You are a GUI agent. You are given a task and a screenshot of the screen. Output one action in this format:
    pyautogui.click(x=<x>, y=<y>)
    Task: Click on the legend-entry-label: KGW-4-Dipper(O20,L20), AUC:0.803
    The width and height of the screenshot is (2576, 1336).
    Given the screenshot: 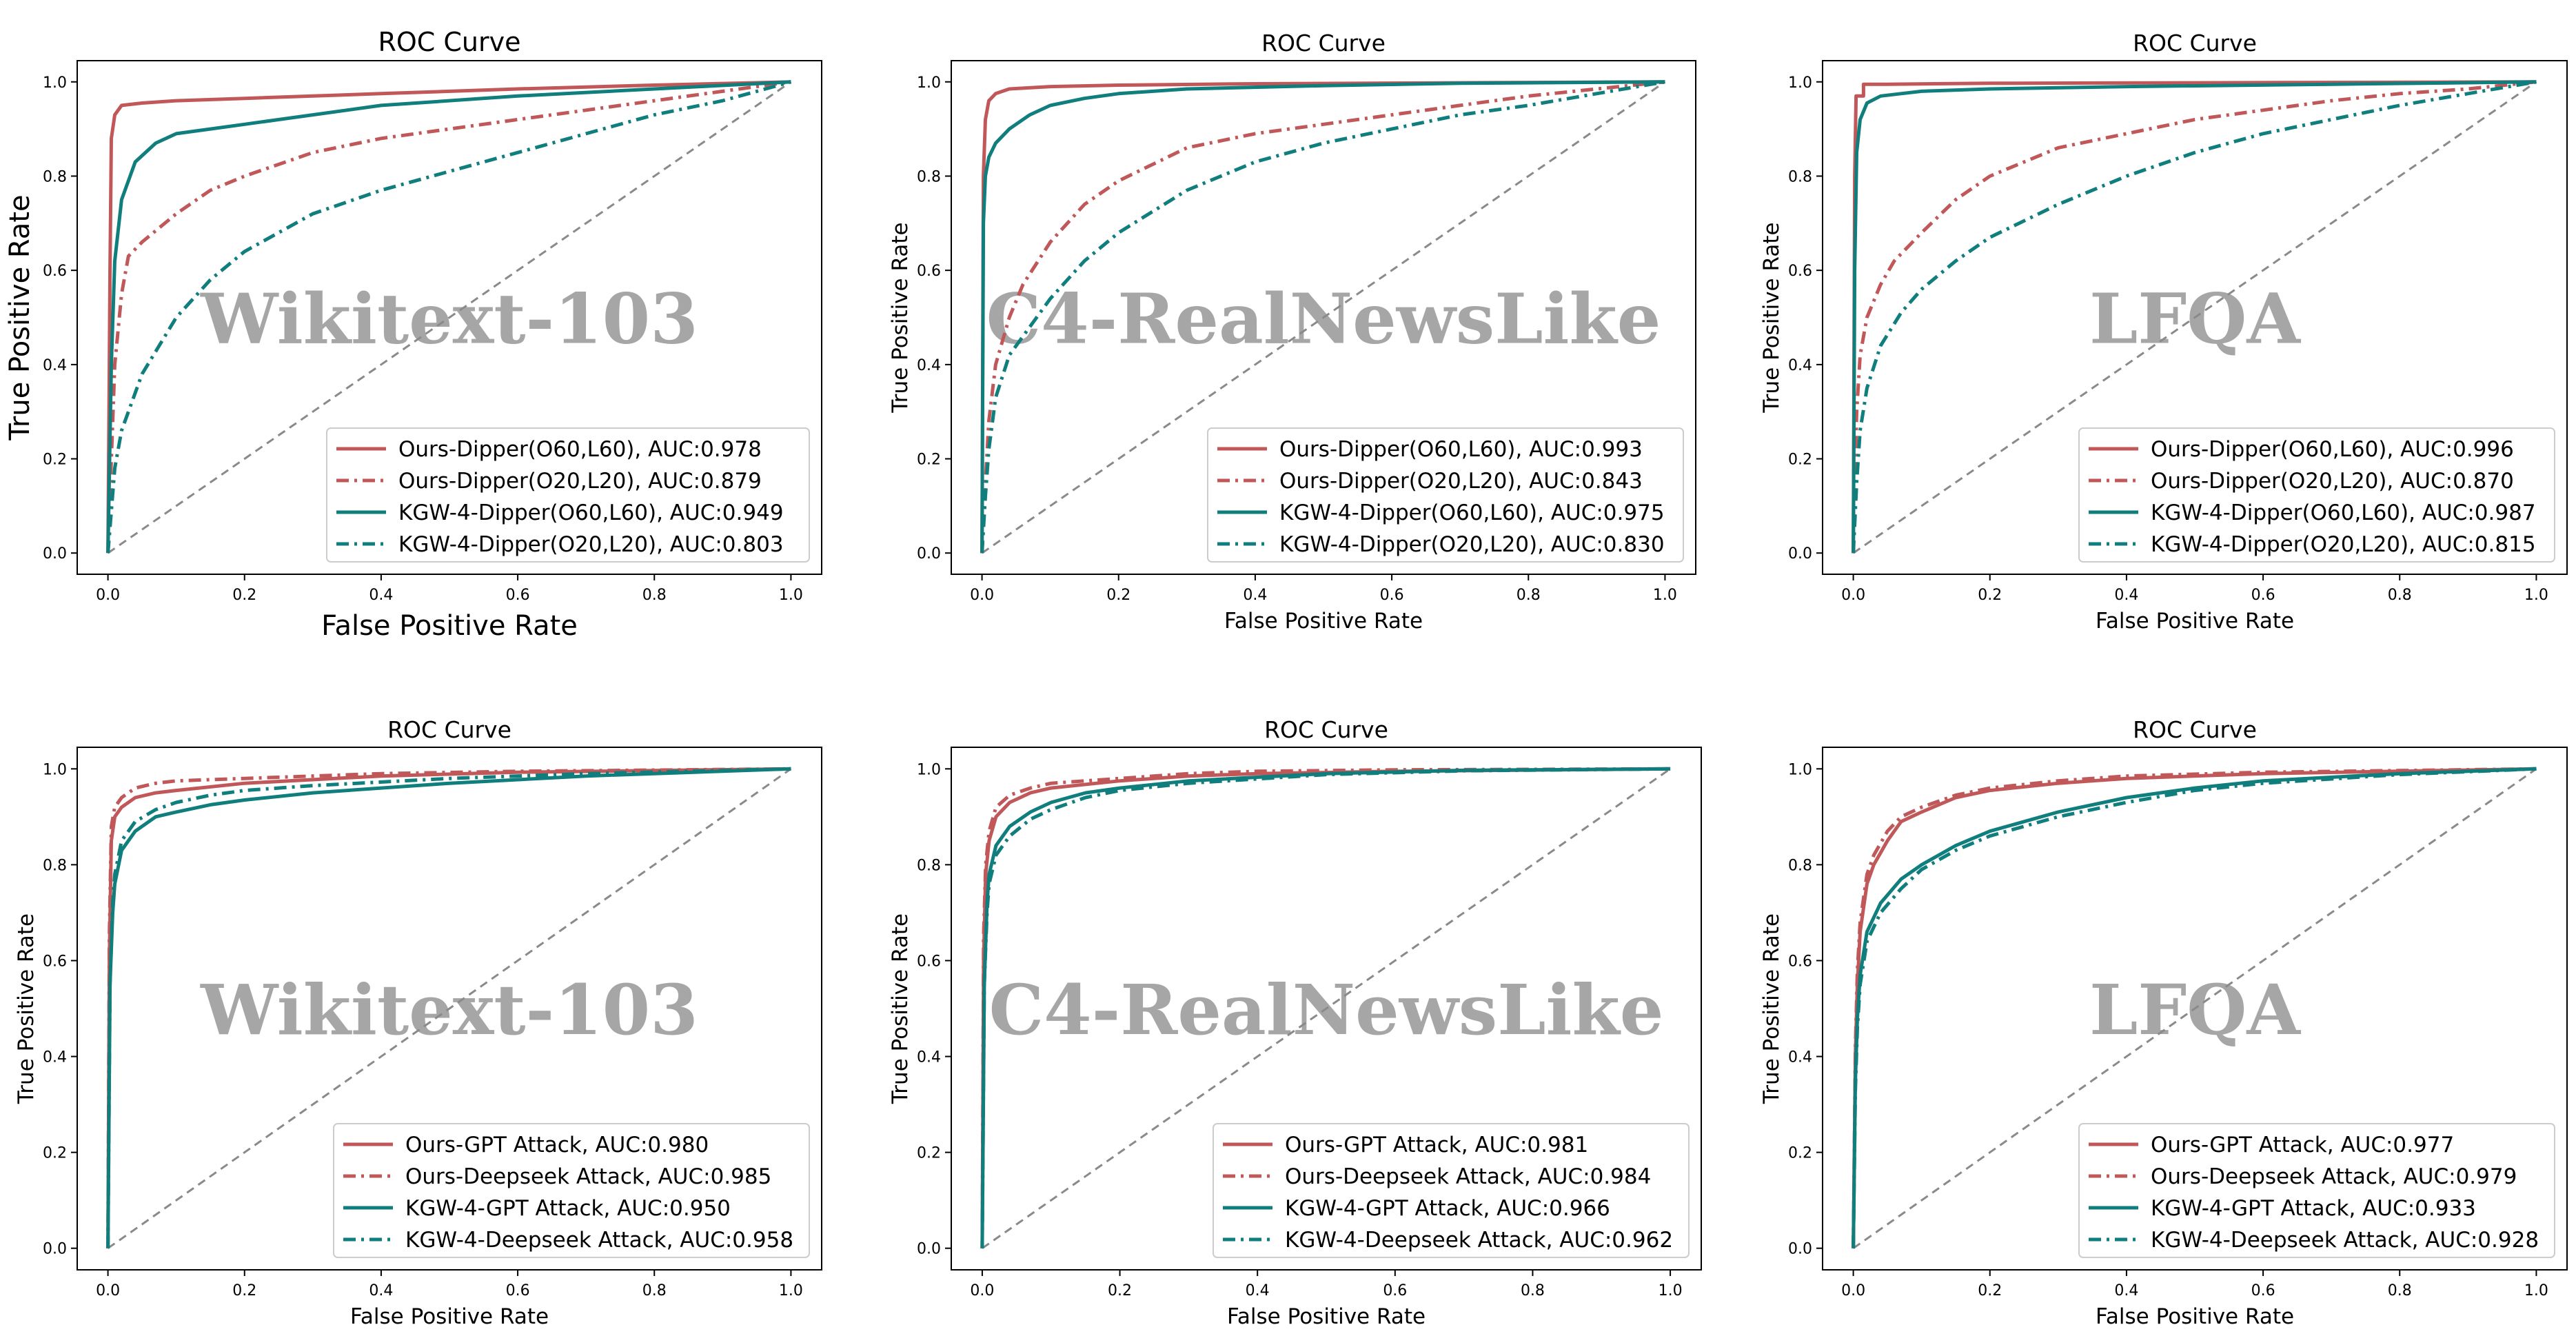 What is the action you would take?
    pyautogui.click(x=591, y=545)
    